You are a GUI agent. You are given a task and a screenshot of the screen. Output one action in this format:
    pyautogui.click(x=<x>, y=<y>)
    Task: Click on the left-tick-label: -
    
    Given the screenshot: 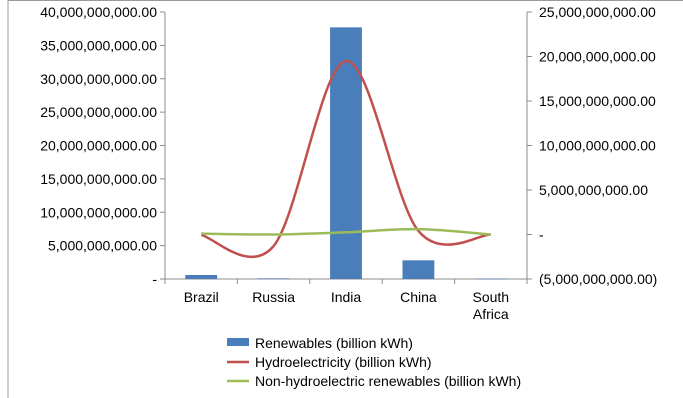 What is the action you would take?
    pyautogui.click(x=154, y=279)
    